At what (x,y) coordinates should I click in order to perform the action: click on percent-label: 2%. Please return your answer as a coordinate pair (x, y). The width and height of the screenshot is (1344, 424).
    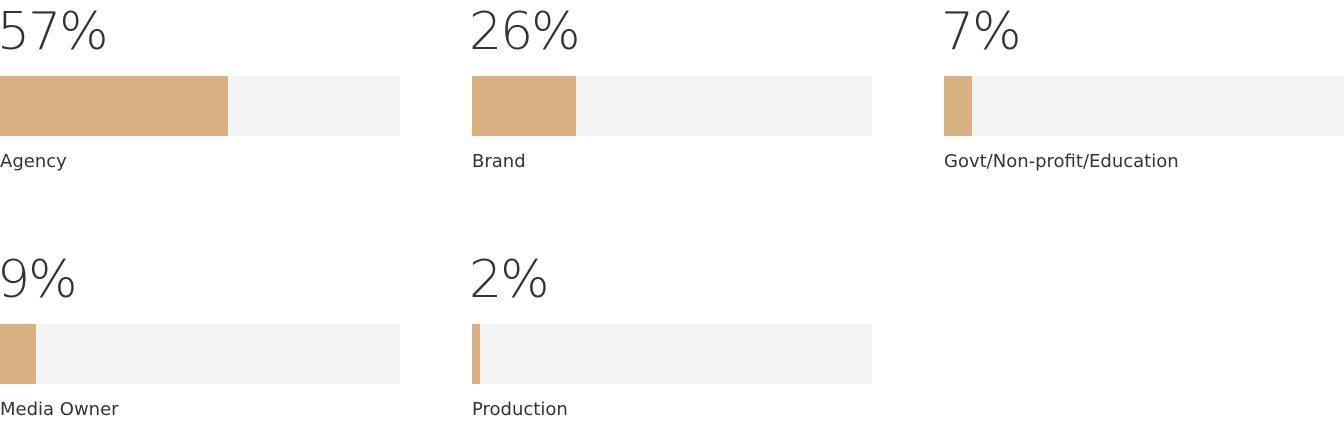
    Looking at the image, I should click on (509, 280).